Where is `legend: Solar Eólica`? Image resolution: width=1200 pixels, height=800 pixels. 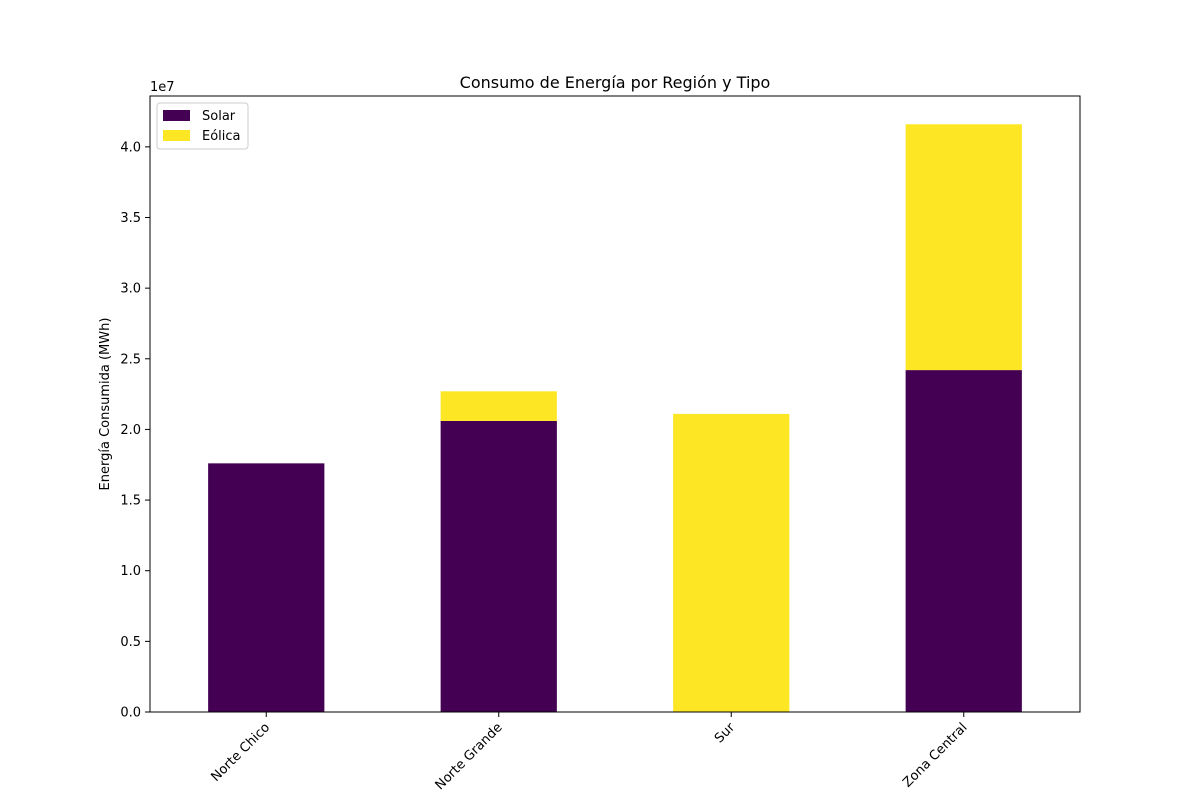
legend: Solar Eólica is located at coordinates (202, 126).